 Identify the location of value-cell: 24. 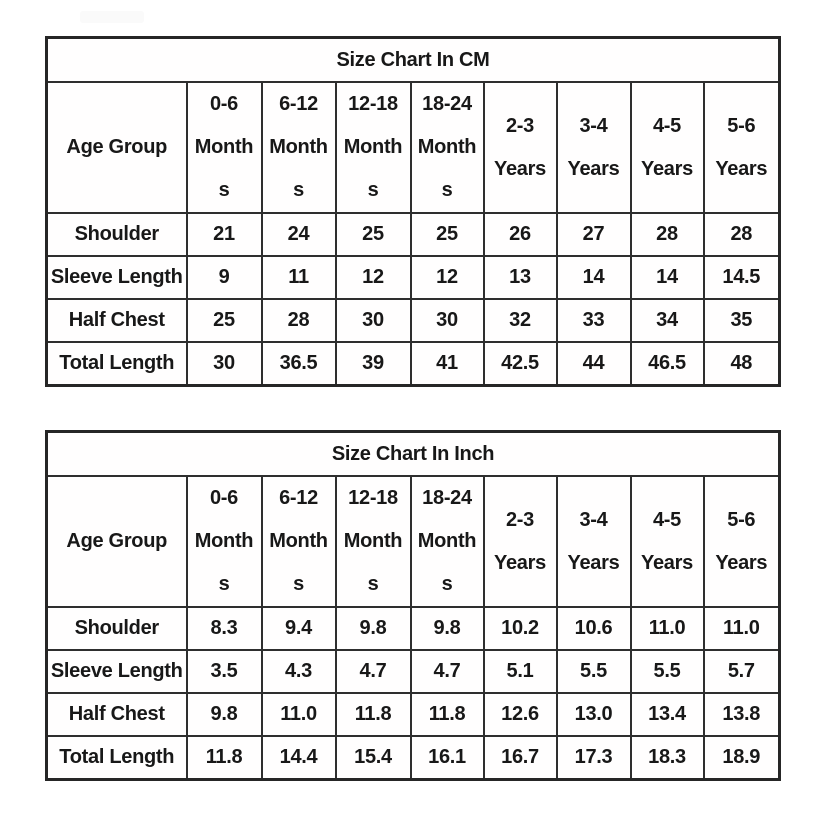
(298, 234).